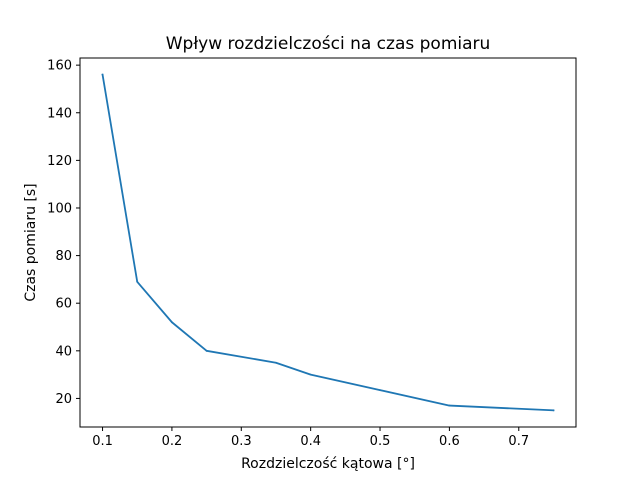  Describe the element at coordinates (63, 399) in the screenshot. I see `y-tick-label: 20` at that location.